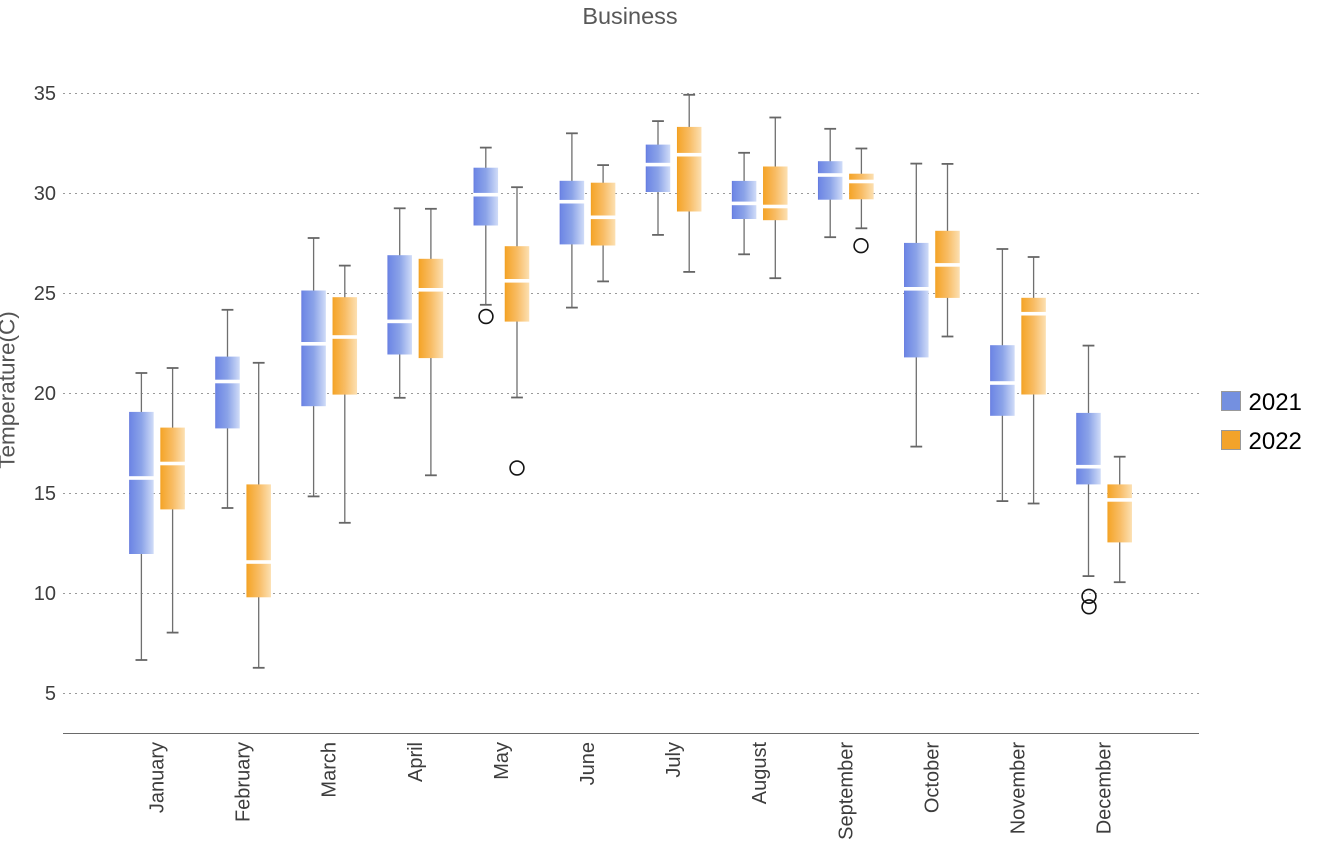 The image size is (1318, 849). I want to click on svg-text: 20, so click(45, 394).